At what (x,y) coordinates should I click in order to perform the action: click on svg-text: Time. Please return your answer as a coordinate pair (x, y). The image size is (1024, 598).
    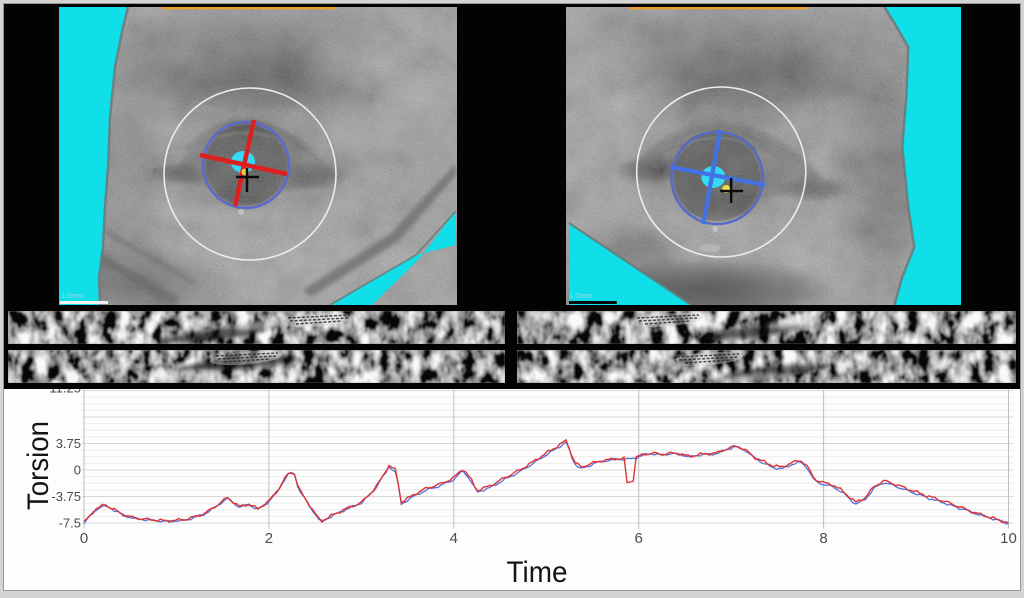
    Looking at the image, I should click on (537, 572).